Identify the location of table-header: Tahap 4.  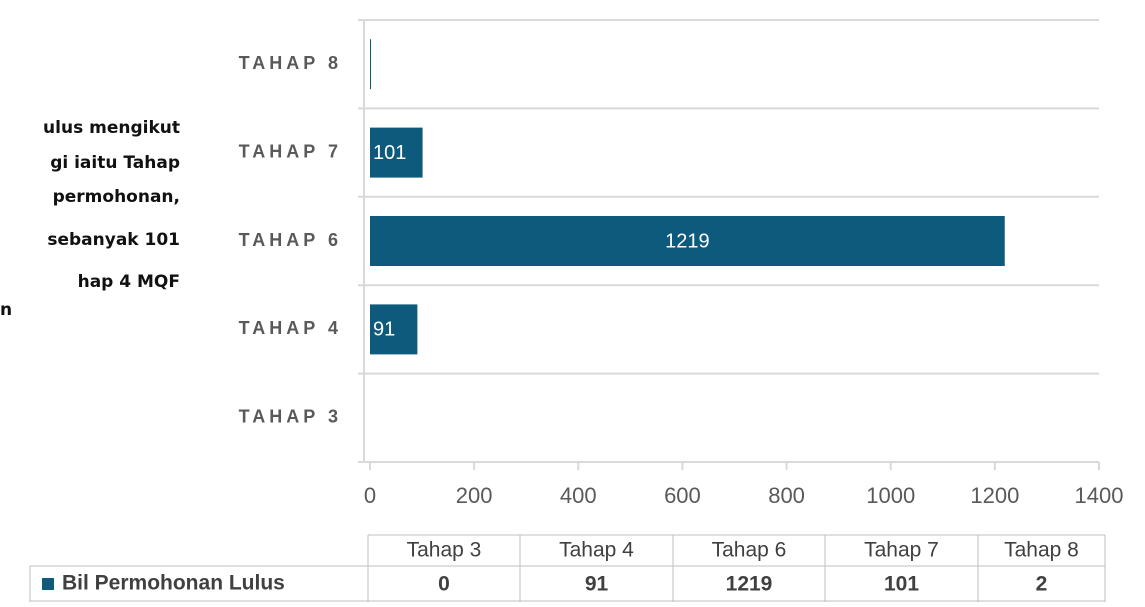
(596, 550).